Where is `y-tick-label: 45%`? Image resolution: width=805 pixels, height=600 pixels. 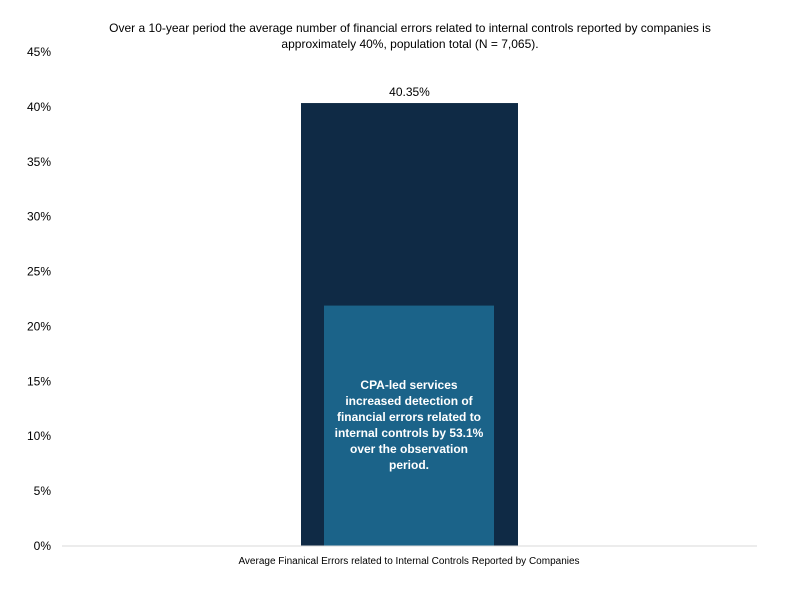
y-tick-label: 45% is located at coordinates (39, 52).